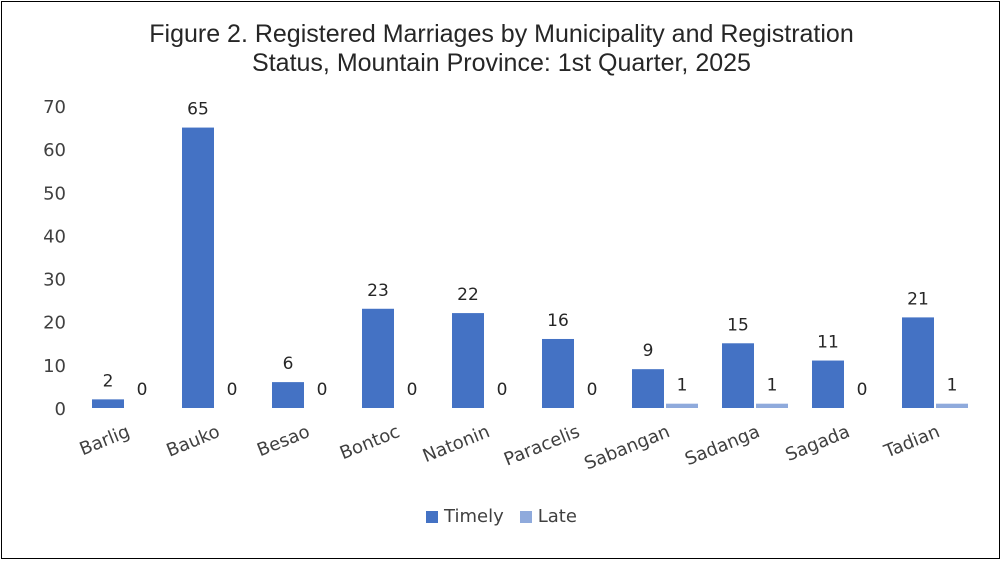  Describe the element at coordinates (542, 445) in the screenshot. I see `x-tick-label-paracelis: Paracelis` at that location.